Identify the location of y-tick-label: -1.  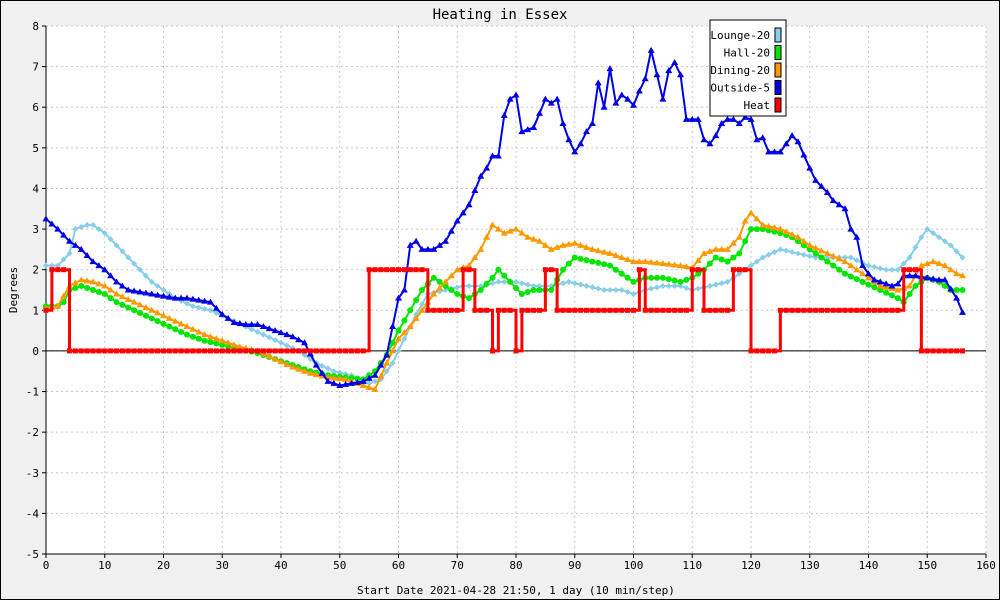
(32, 392).